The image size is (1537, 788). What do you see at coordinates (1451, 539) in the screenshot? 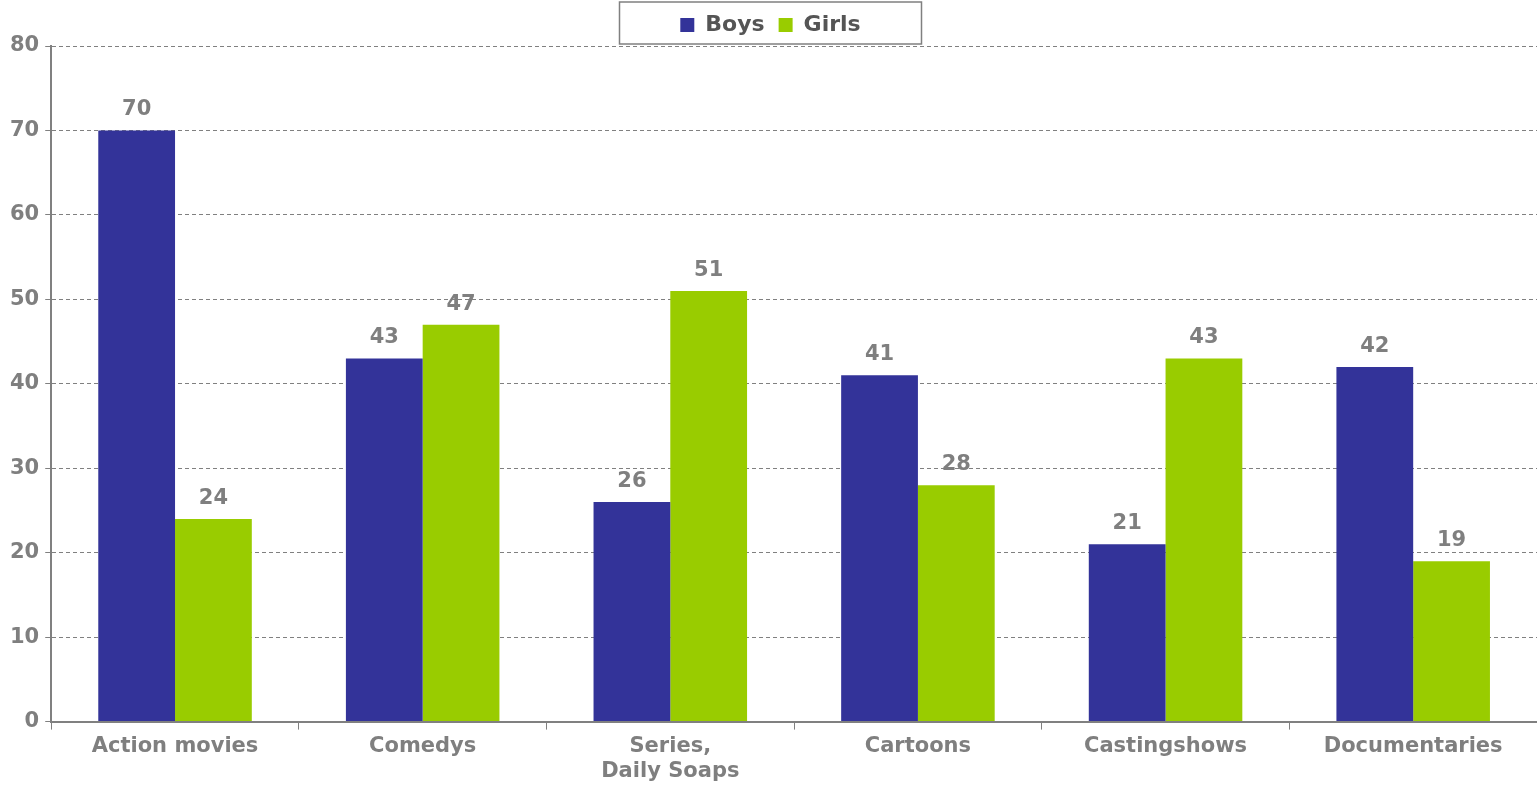
I see `data-label: 19` at bounding box center [1451, 539].